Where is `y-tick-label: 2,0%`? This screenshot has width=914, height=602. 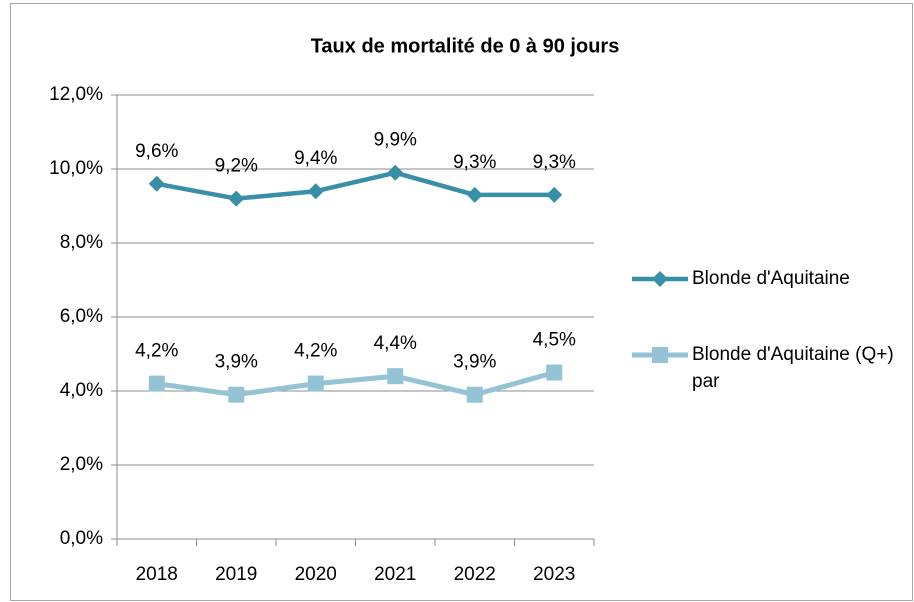 y-tick-label: 2,0% is located at coordinates (81, 464).